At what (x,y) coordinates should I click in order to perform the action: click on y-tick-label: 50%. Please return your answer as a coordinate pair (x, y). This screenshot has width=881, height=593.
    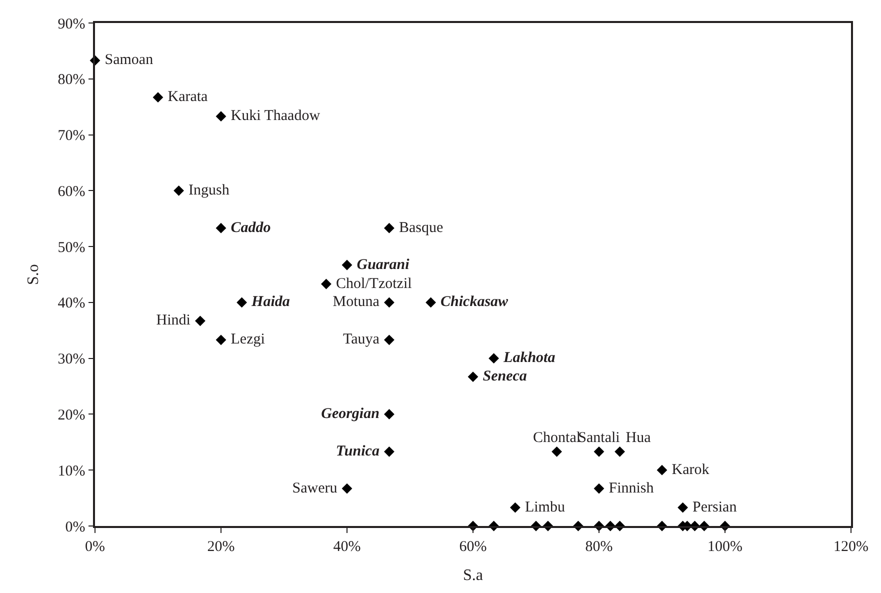
    Looking at the image, I should click on (72, 248).